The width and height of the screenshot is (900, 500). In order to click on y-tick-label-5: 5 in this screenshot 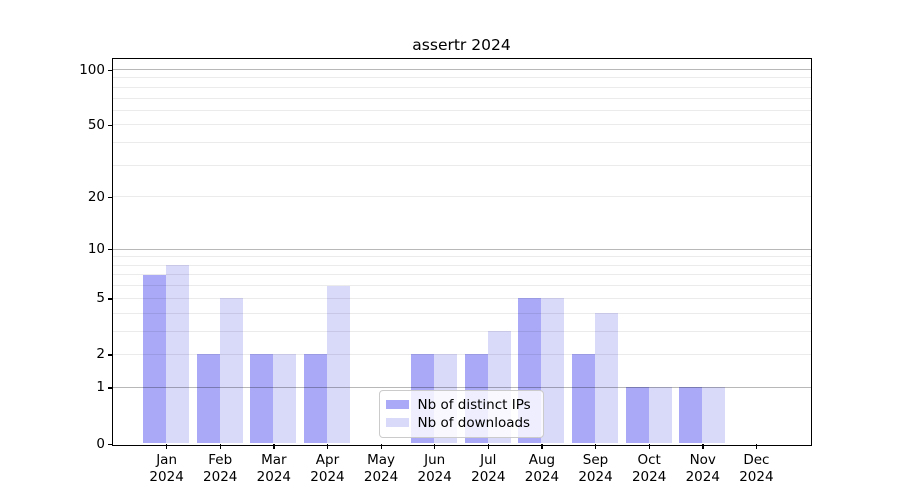, I will do `click(100, 298)`.